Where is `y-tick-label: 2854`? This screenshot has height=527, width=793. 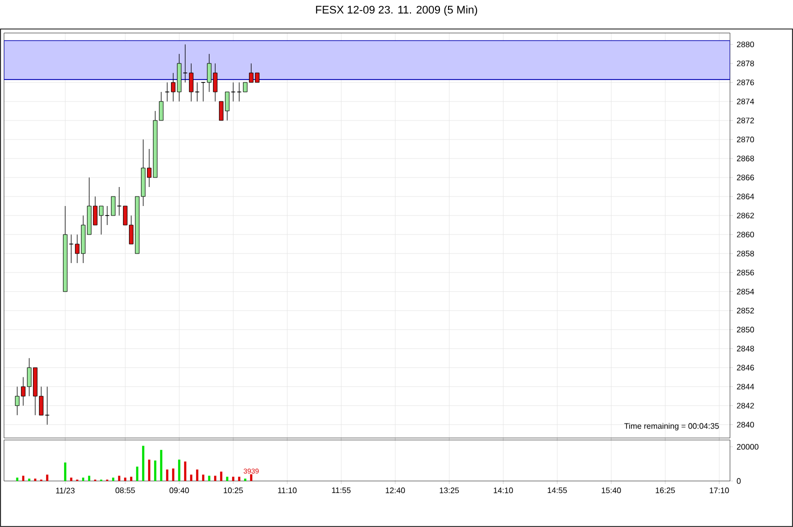 y-tick-label: 2854 is located at coordinates (745, 291).